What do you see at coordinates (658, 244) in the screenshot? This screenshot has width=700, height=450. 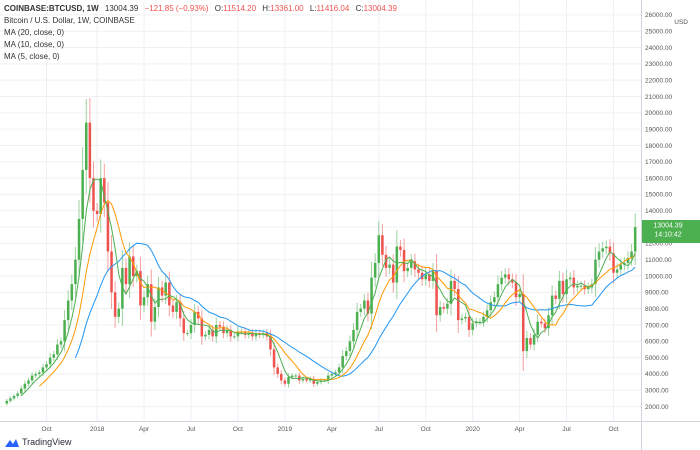 I see `price-tick-label: 12000.00` at bounding box center [658, 244].